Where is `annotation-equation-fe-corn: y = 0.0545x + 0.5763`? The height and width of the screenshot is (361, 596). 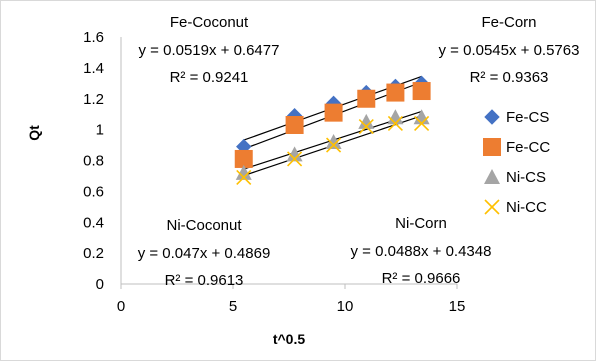
annotation-equation-fe-corn: y = 0.0545x + 0.5763 is located at coordinates (509, 50).